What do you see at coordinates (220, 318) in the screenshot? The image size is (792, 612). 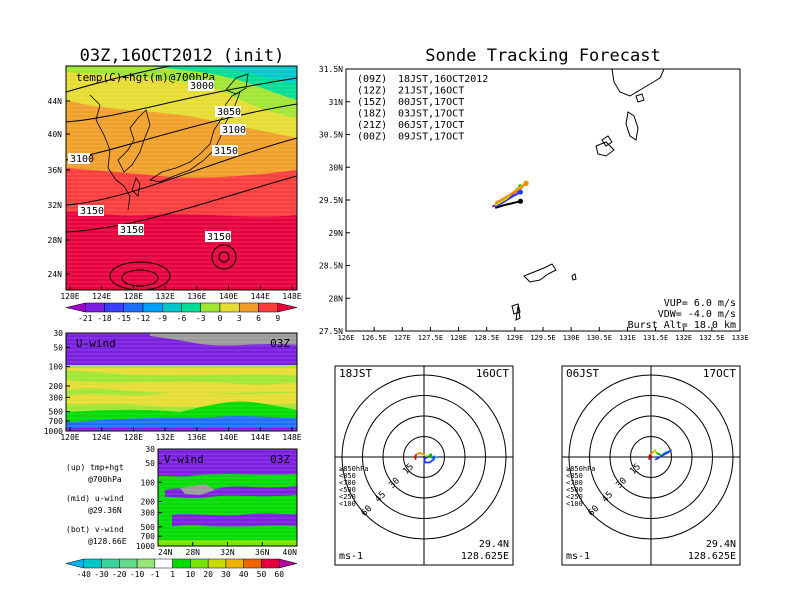 I see `temp-colorbar-label: 0` at bounding box center [220, 318].